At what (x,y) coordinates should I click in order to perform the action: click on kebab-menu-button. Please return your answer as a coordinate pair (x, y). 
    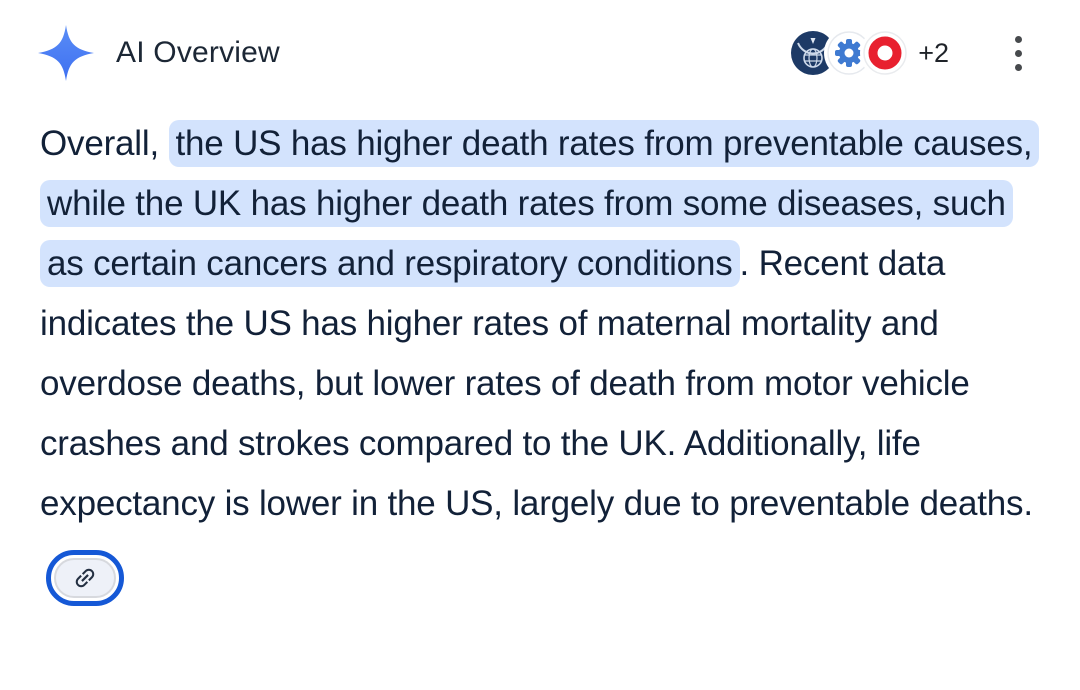
    Looking at the image, I should click on (1018, 53).